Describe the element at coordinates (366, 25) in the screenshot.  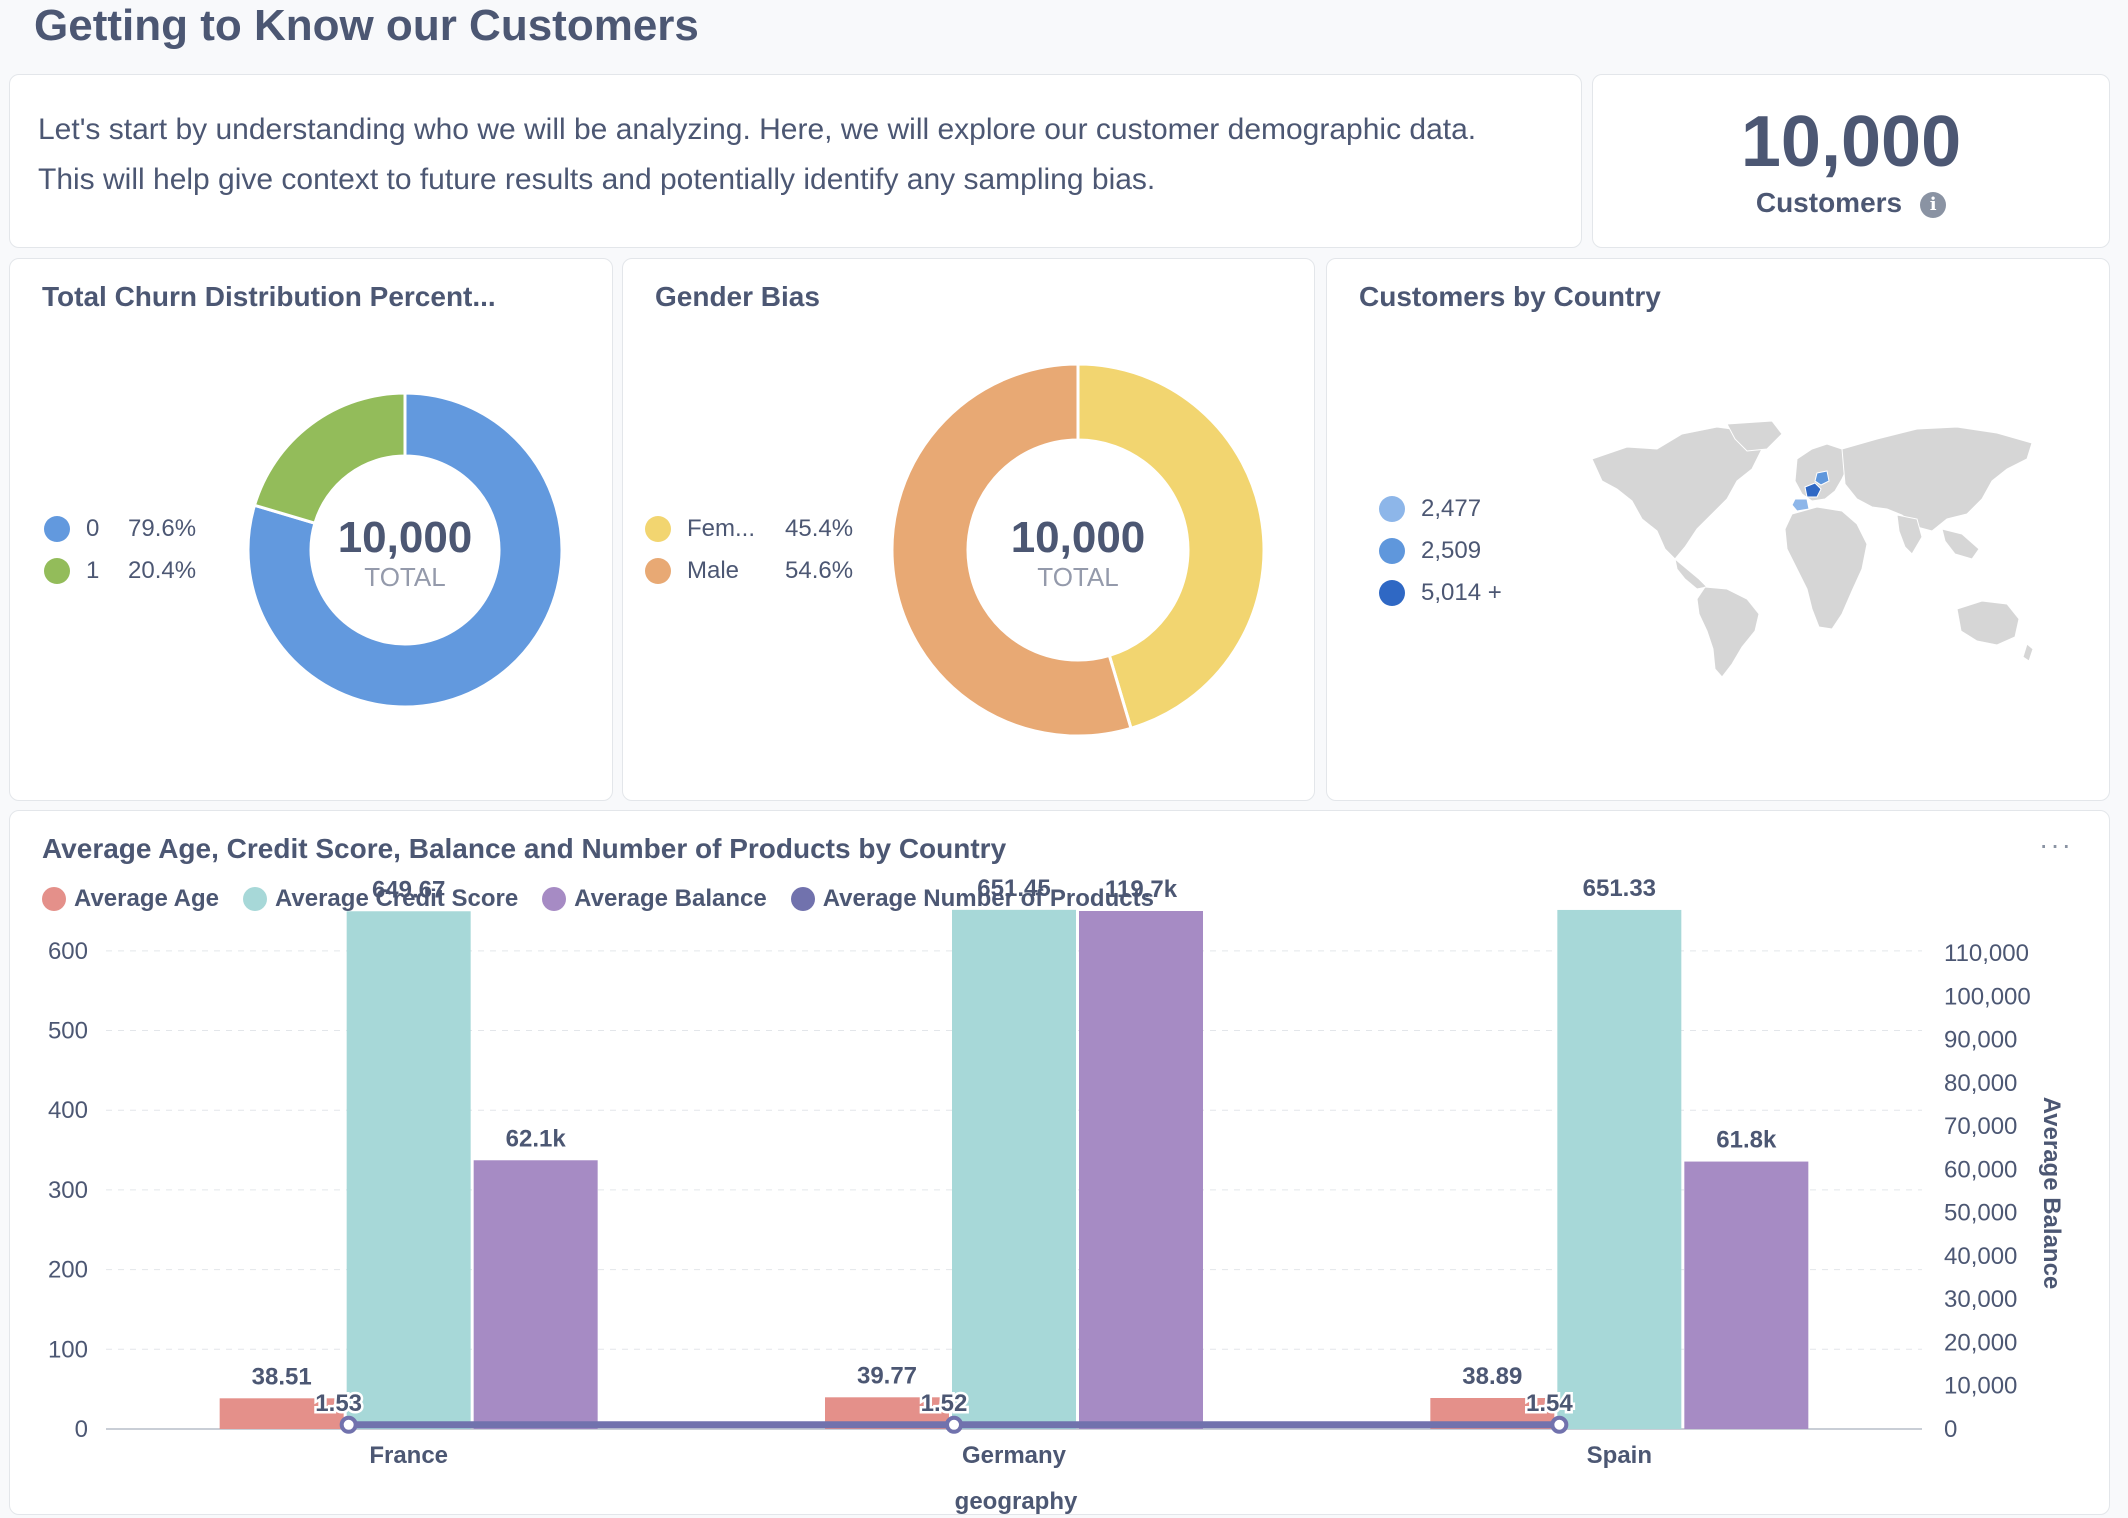
I see `page-title: Getting to Know our Customers` at that location.